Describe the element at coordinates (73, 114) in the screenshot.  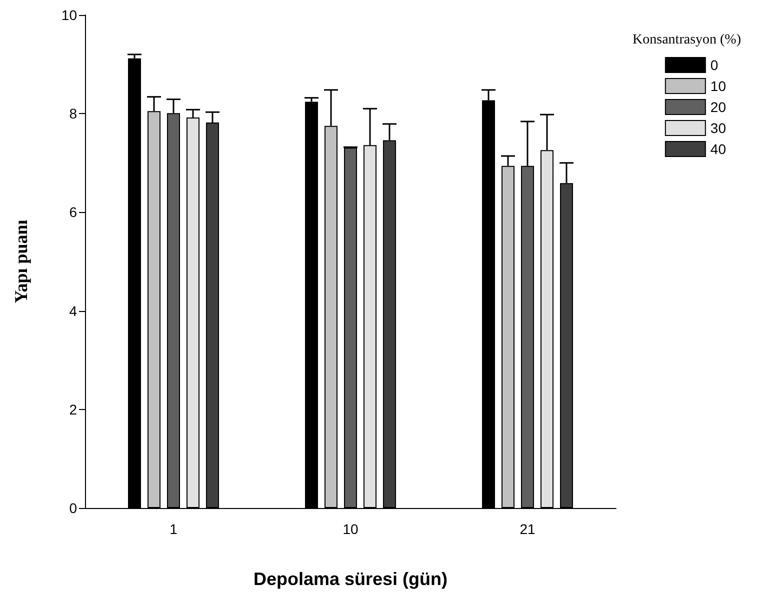
I see `y-tick-label: 8` at that location.